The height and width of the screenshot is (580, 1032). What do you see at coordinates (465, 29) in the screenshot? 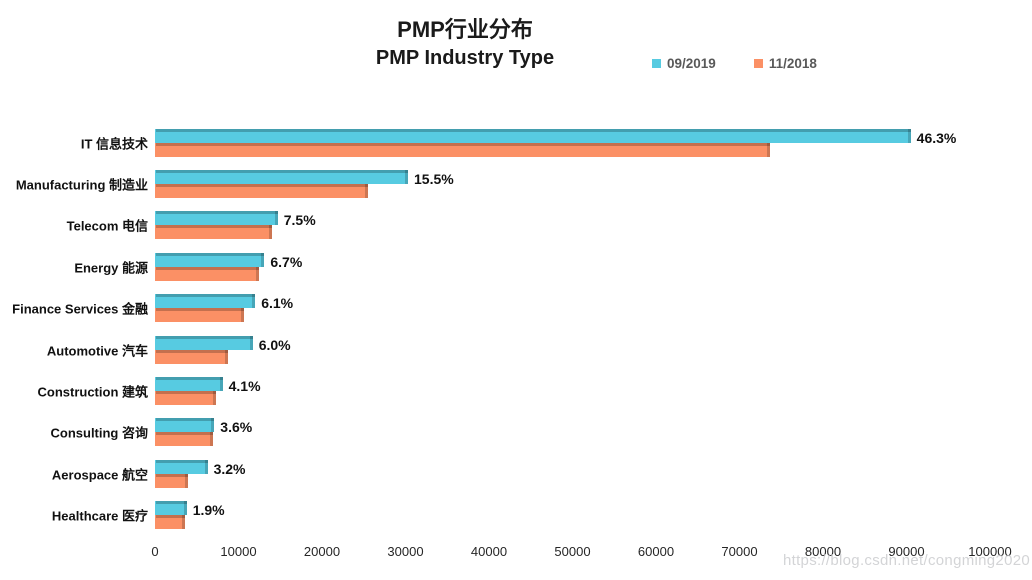
I see `chart-title-line1: PMP行业分布` at bounding box center [465, 29].